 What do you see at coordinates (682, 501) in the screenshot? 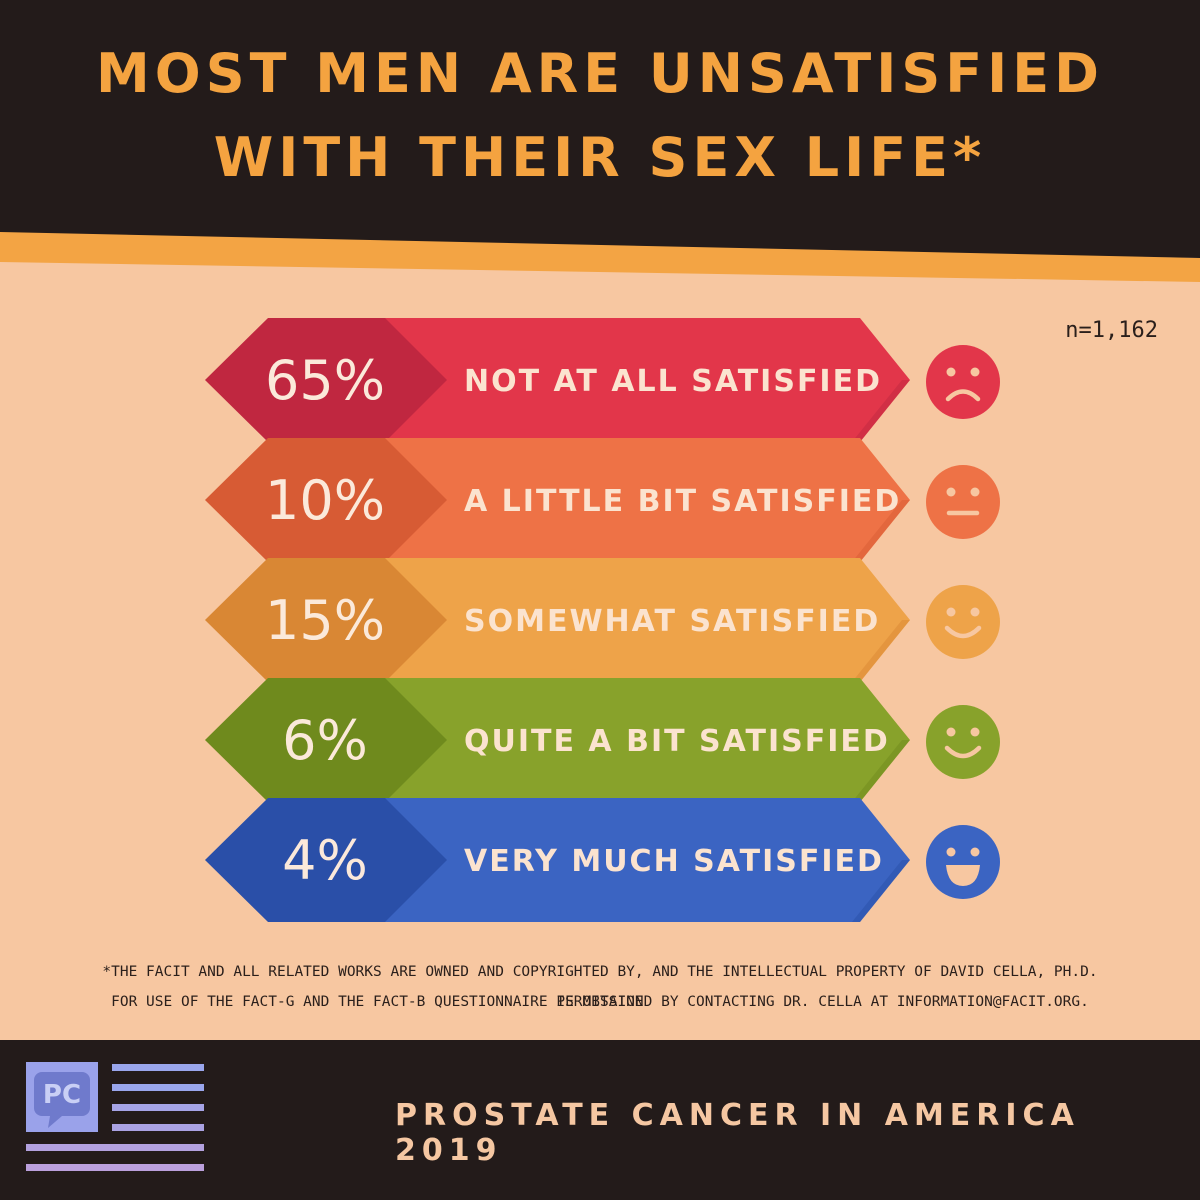
I see `category-label: A LITTLE BIT SATISFIED` at bounding box center [682, 501].